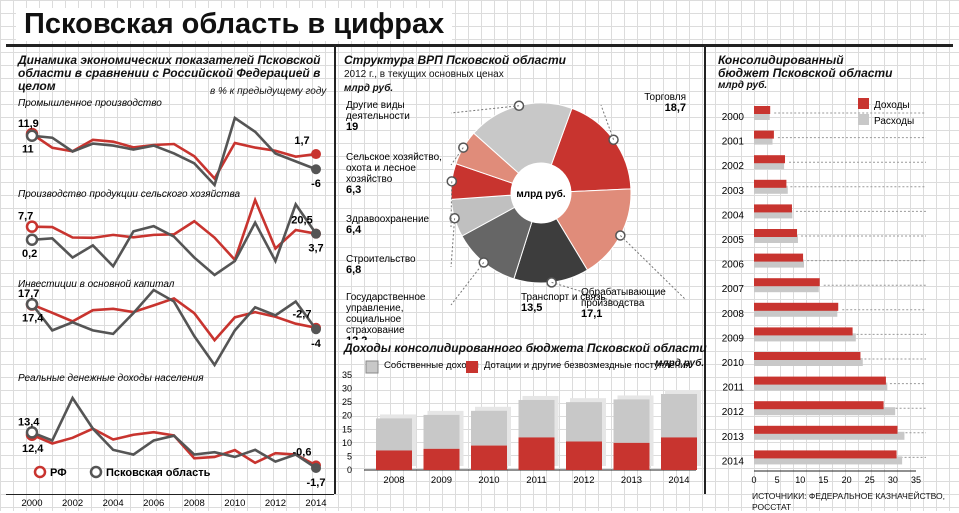 Image resolution: width=959 pixels, height=513 pixels. What do you see at coordinates (347, 416) in the screenshot?
I see `income-y-tick-4: 20` at bounding box center [347, 416].